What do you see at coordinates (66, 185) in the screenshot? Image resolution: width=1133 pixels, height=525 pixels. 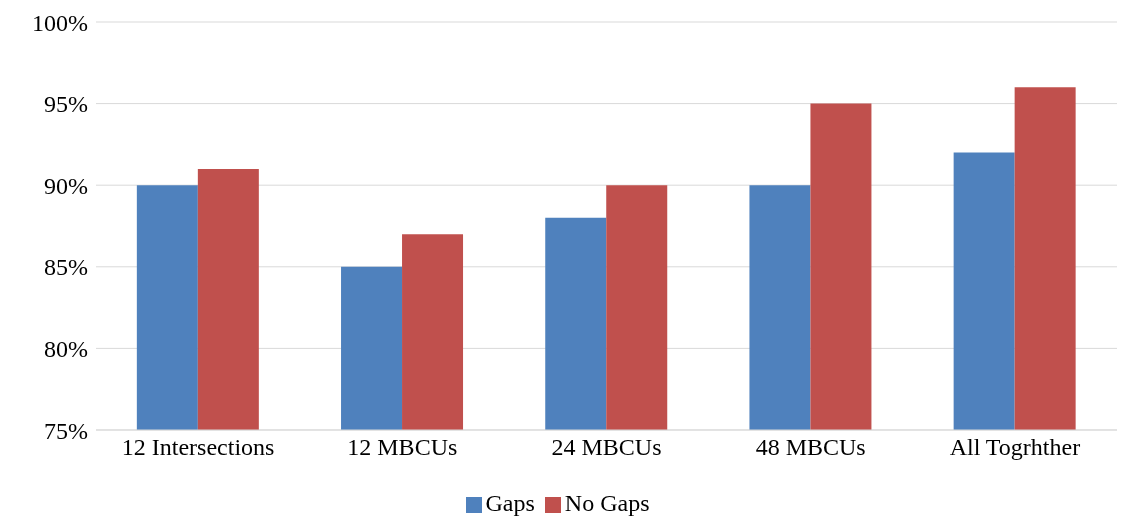 I see `y-tick-label: 90%` at bounding box center [66, 185].